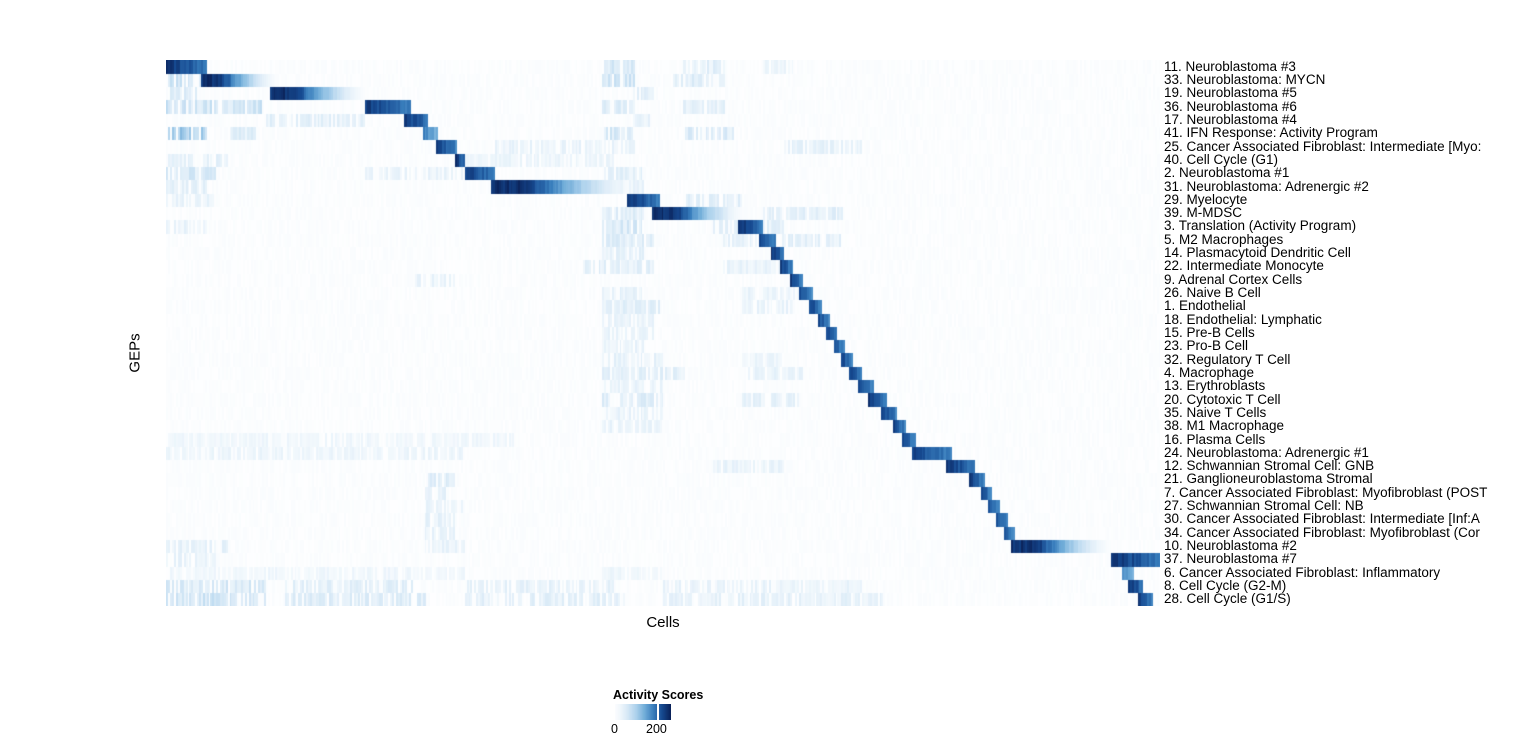  I want to click on colorbar-tick-label-200: 200, so click(656, 729).